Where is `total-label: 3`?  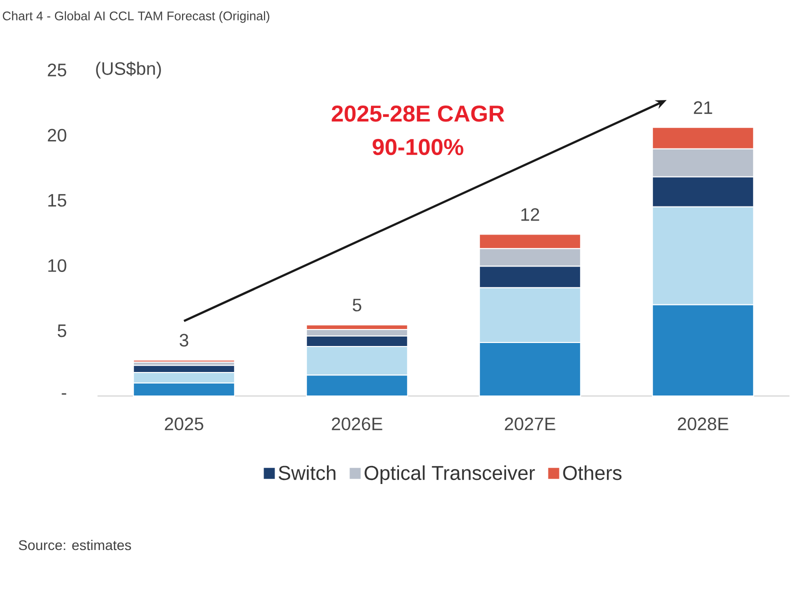
total-label: 3 is located at coordinates (184, 340).